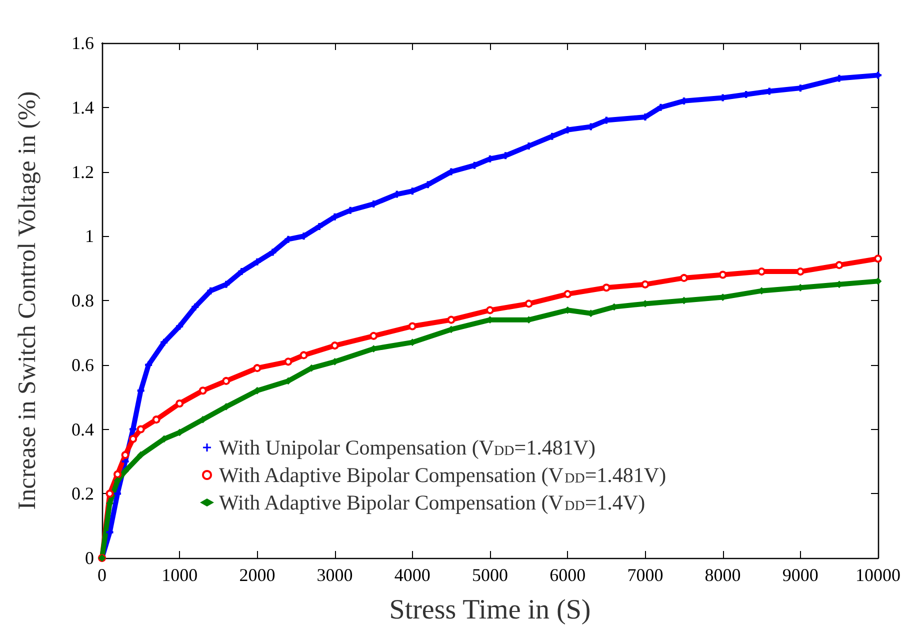  I want to click on y-tick-label: 1.2, so click(83, 172).